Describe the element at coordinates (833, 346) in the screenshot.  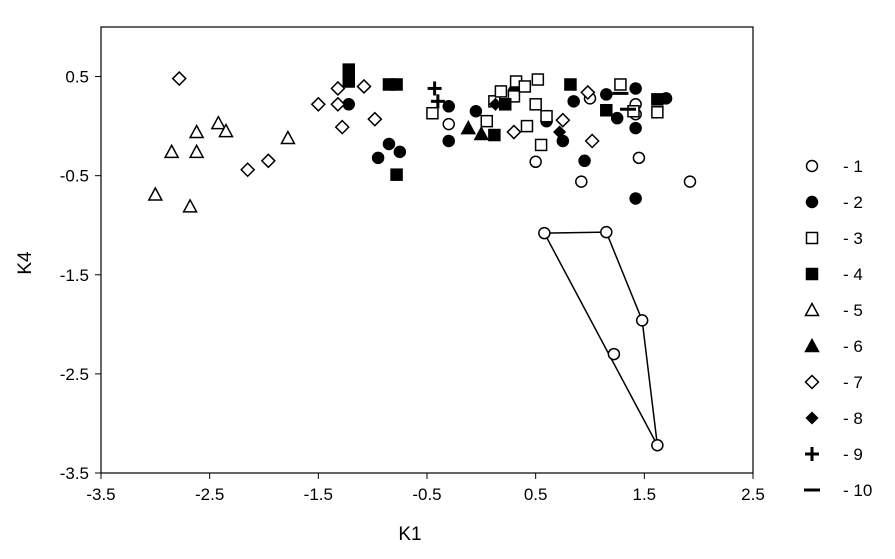
I see `legend-item: - 6` at that location.